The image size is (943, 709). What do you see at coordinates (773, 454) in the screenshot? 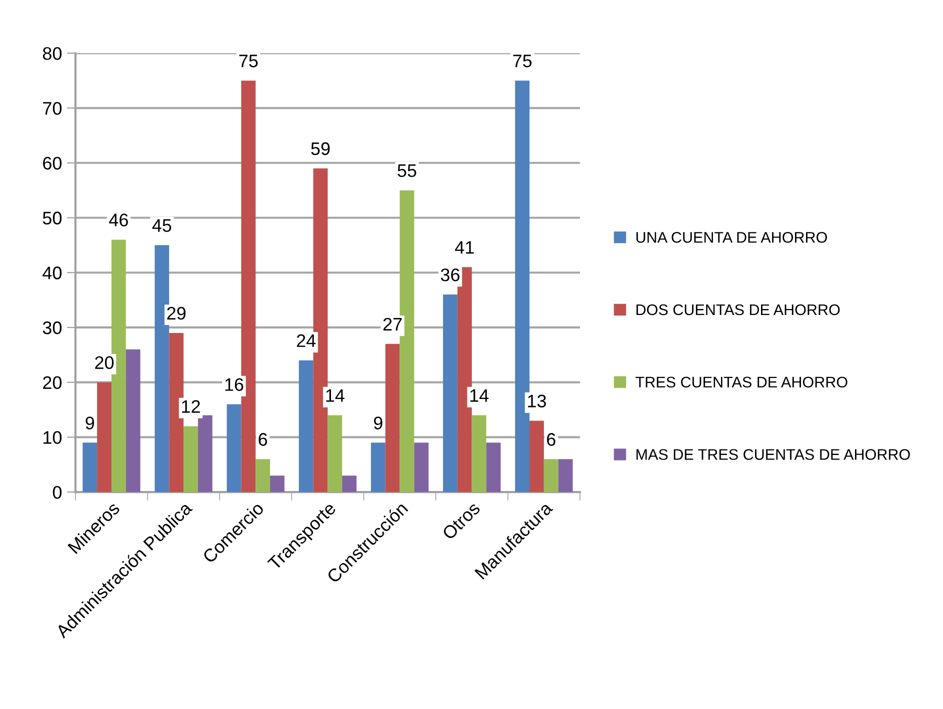
I see `legend-label: MAS DE TRES CUENTAS DE AHORRO` at bounding box center [773, 454].